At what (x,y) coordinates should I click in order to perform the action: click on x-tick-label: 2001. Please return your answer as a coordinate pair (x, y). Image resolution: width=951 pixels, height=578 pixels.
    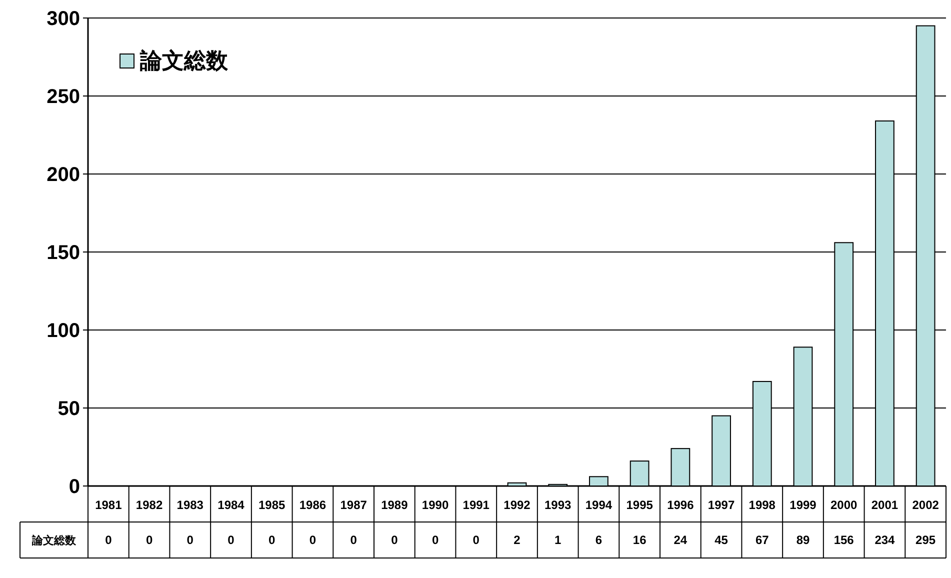
    Looking at the image, I should click on (884, 505).